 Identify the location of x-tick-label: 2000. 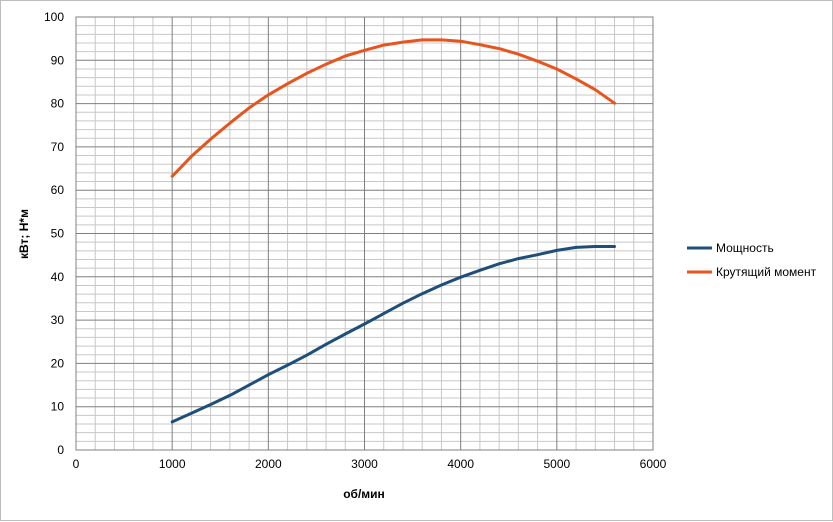
(268, 464).